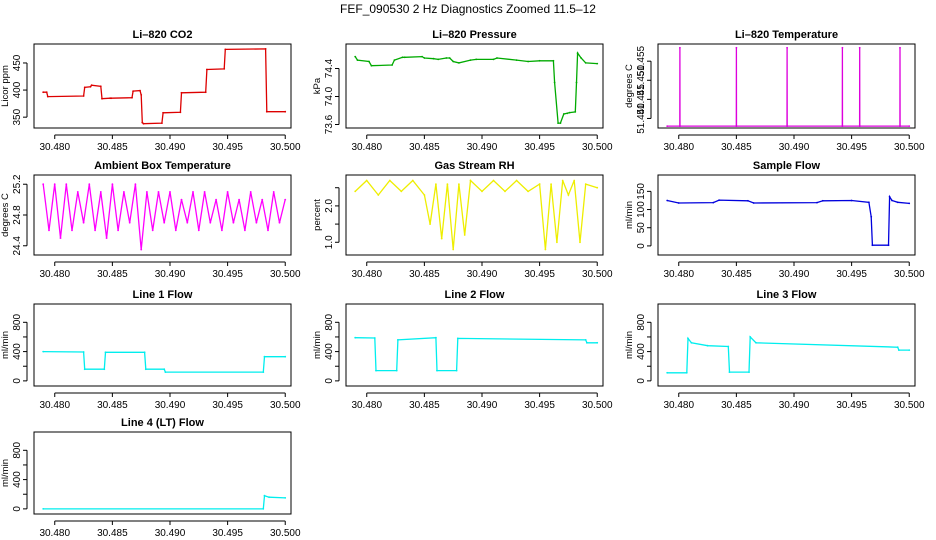 This screenshot has height=540, width=936. Describe the element at coordinates (788, 220) in the screenshot. I see `sample-flow-series-line` at that location.